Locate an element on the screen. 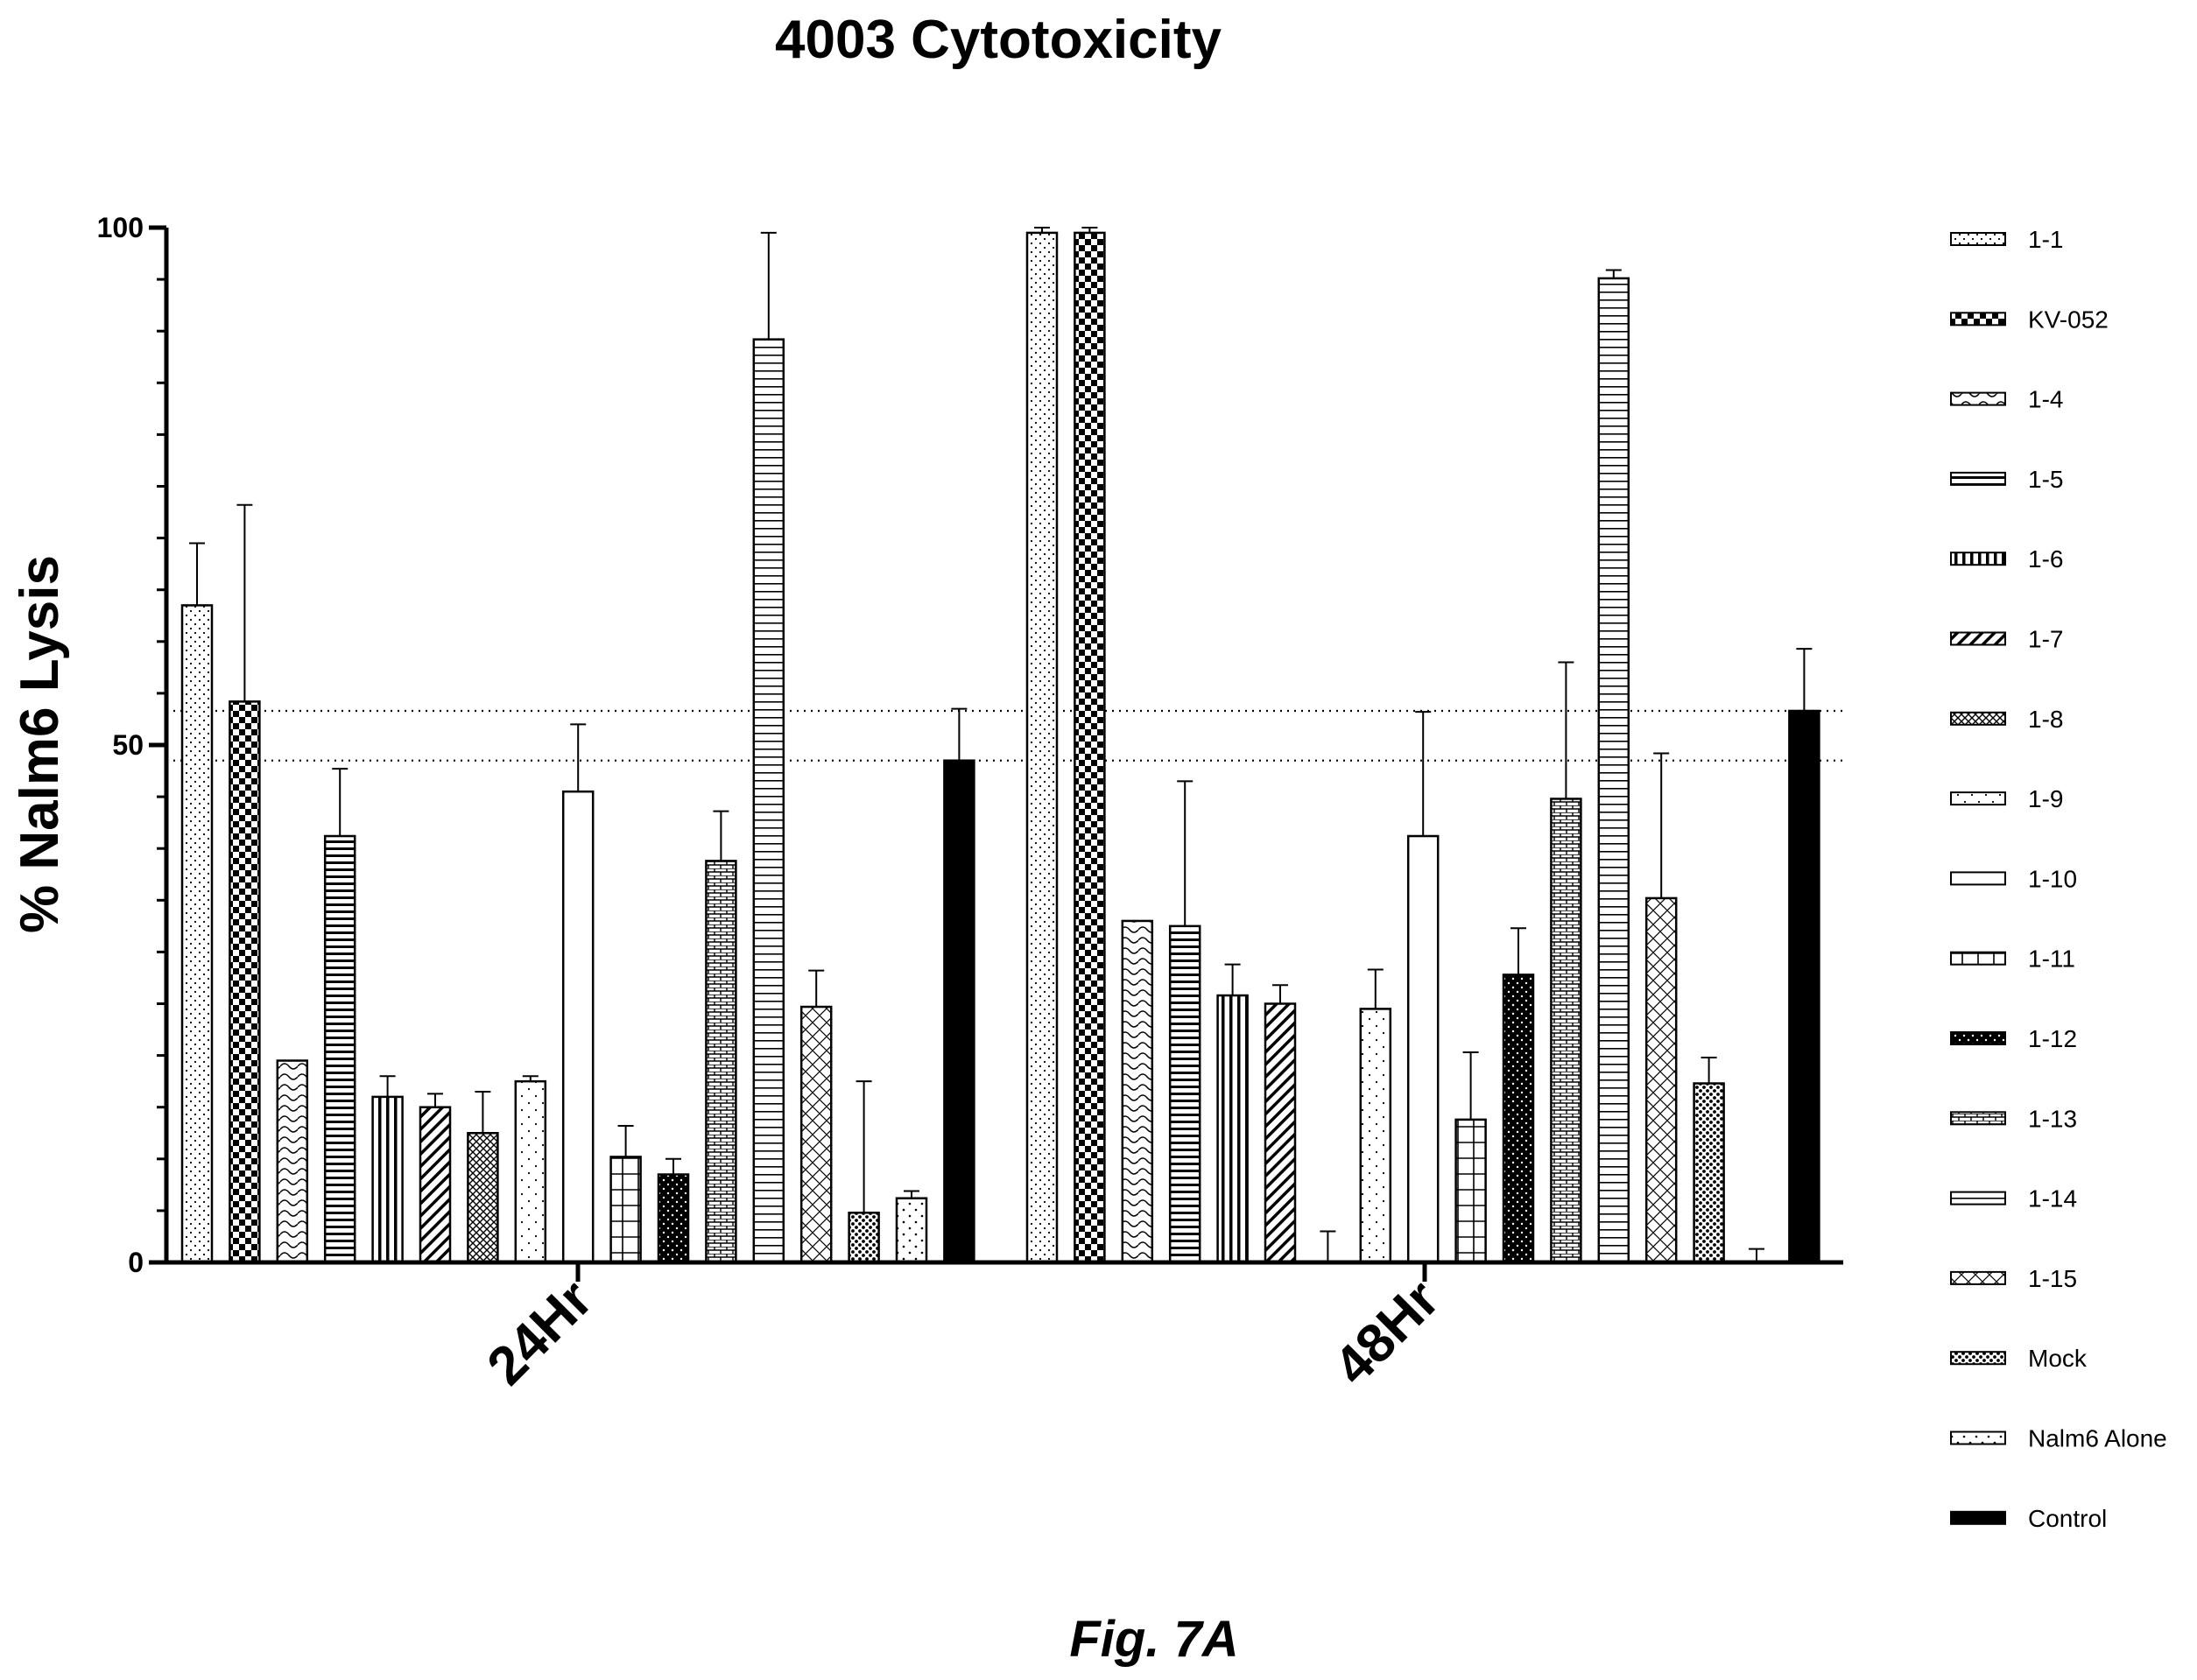 The height and width of the screenshot is (1680, 2197). y-tick-label: 0 is located at coordinates (136, 1262).